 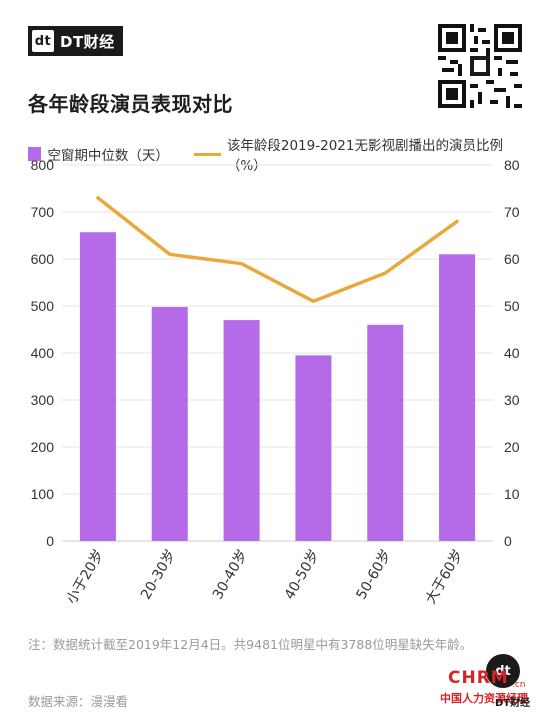 I want to click on y-right-tick-label: 10, so click(x=512, y=494).